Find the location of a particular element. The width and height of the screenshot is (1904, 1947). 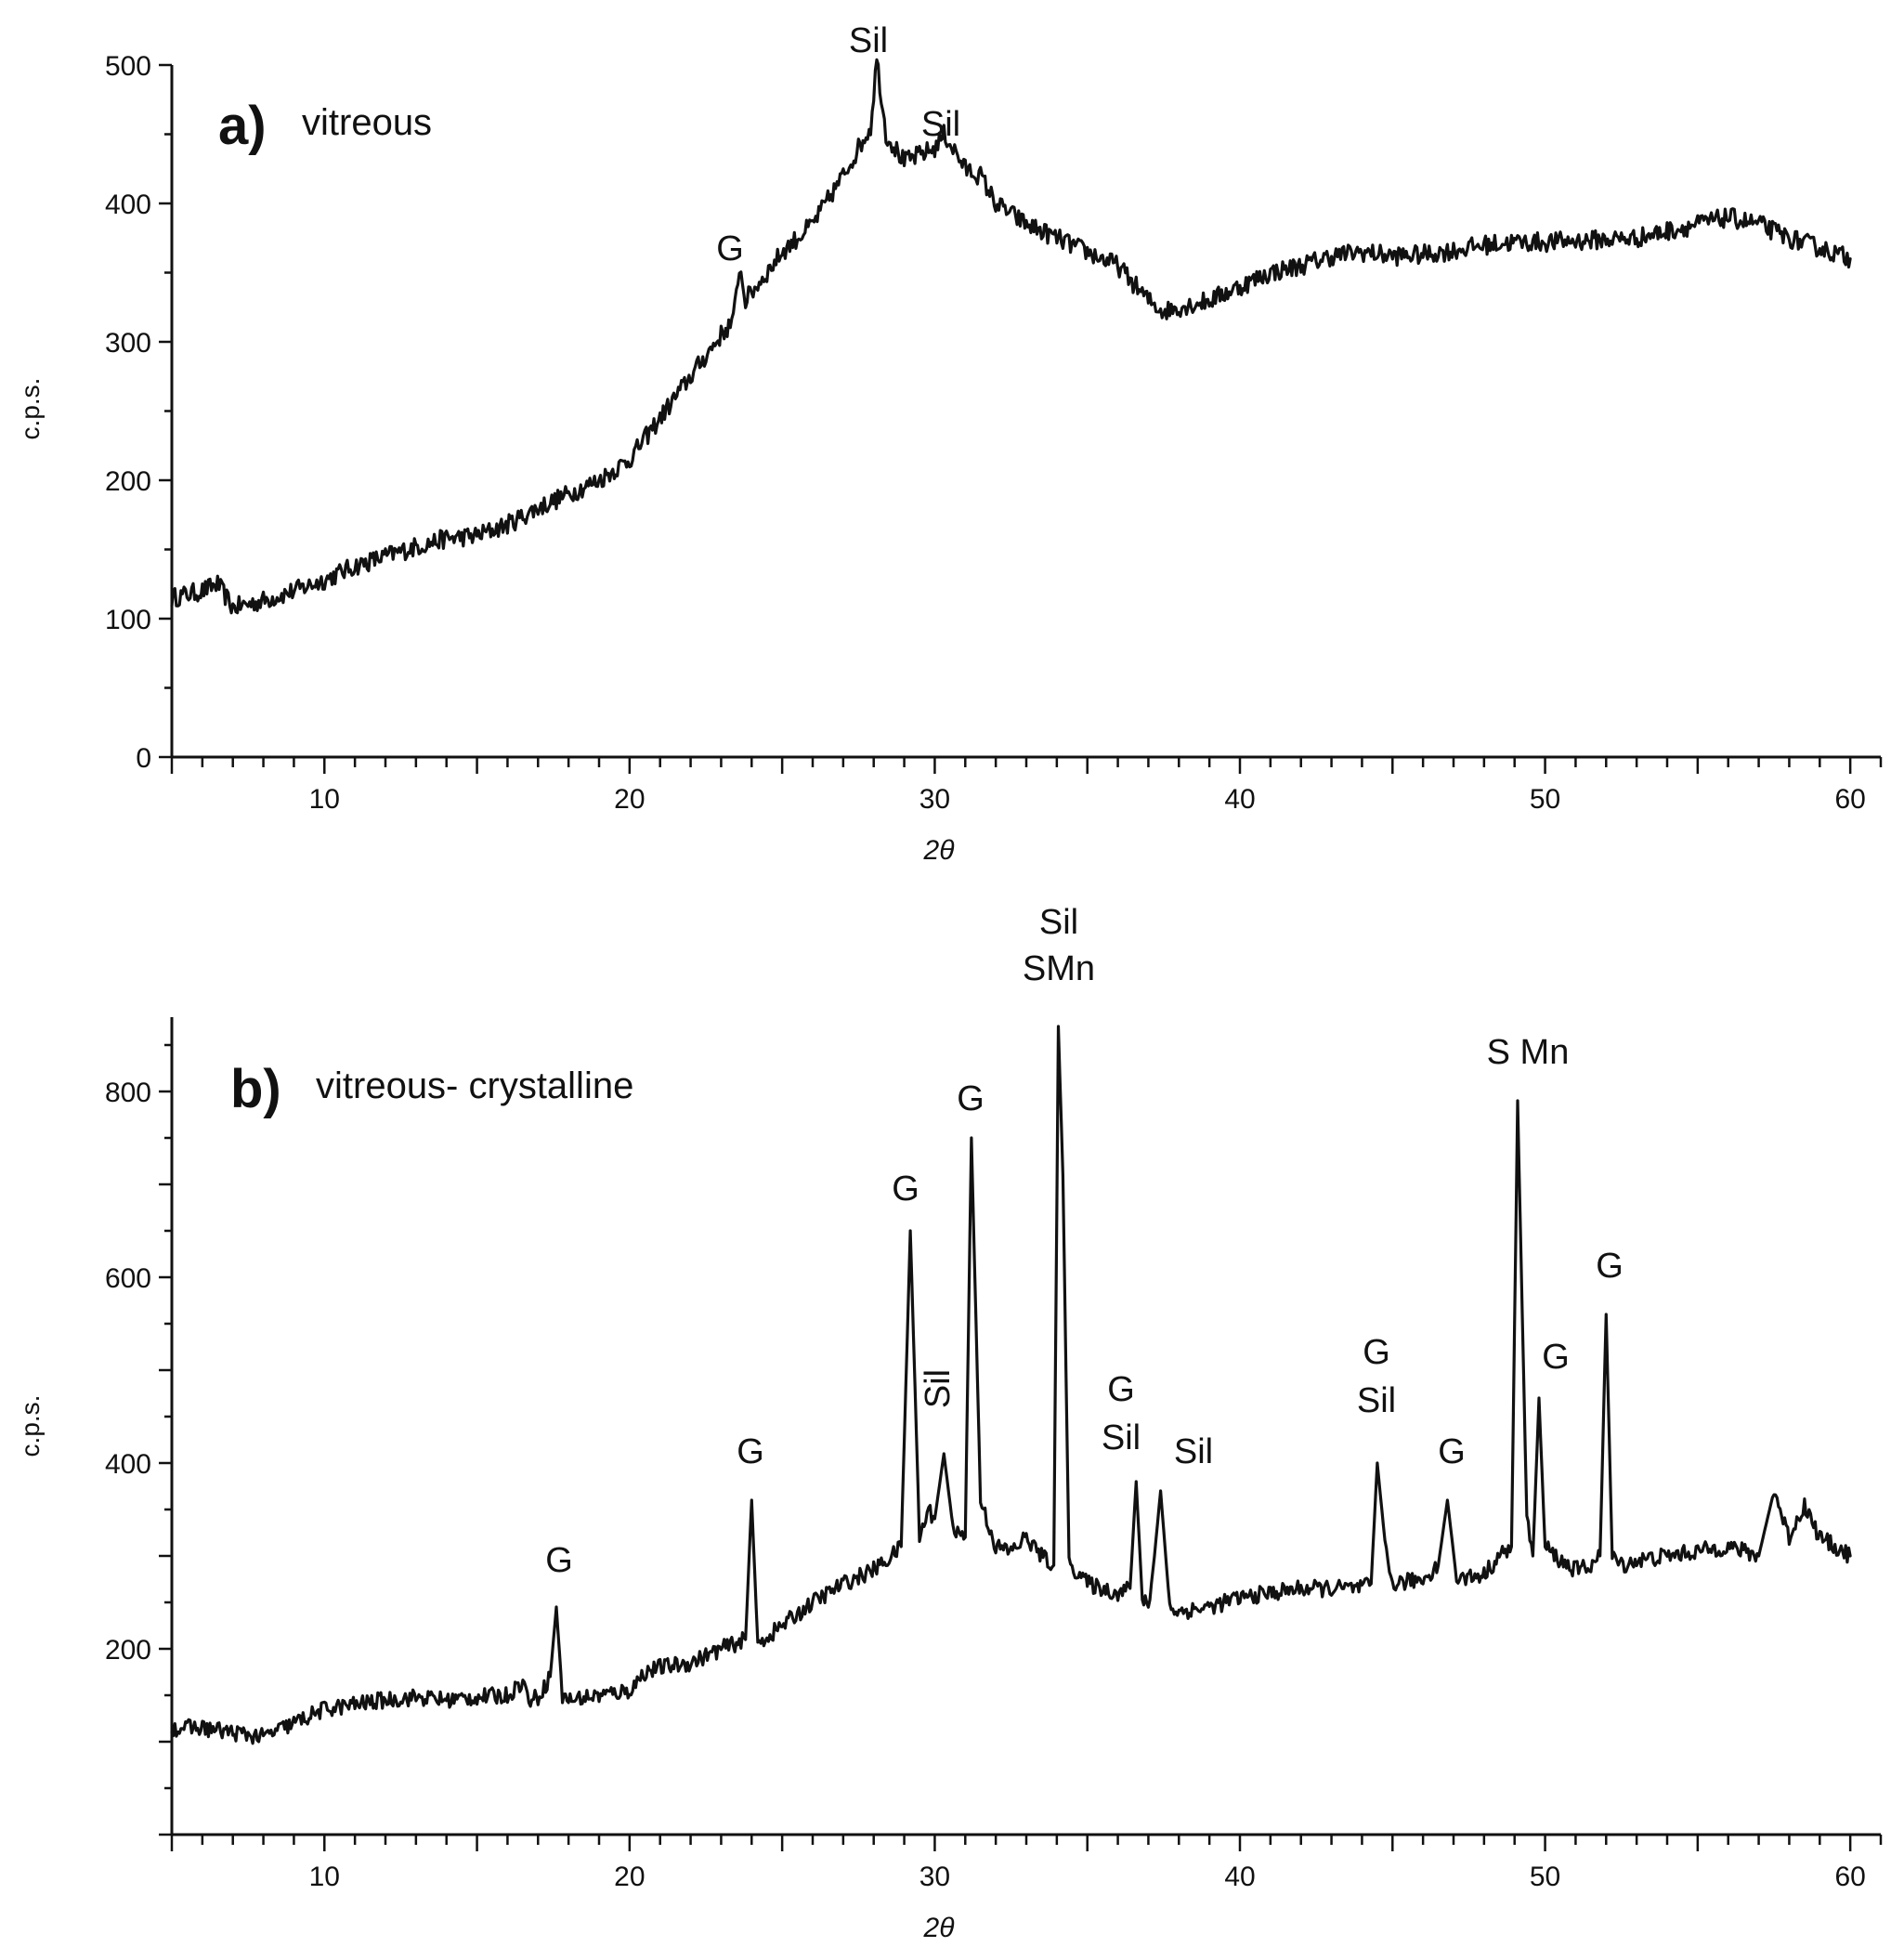

panel-b-annotation-g-50: G is located at coordinates (1556, 1357).